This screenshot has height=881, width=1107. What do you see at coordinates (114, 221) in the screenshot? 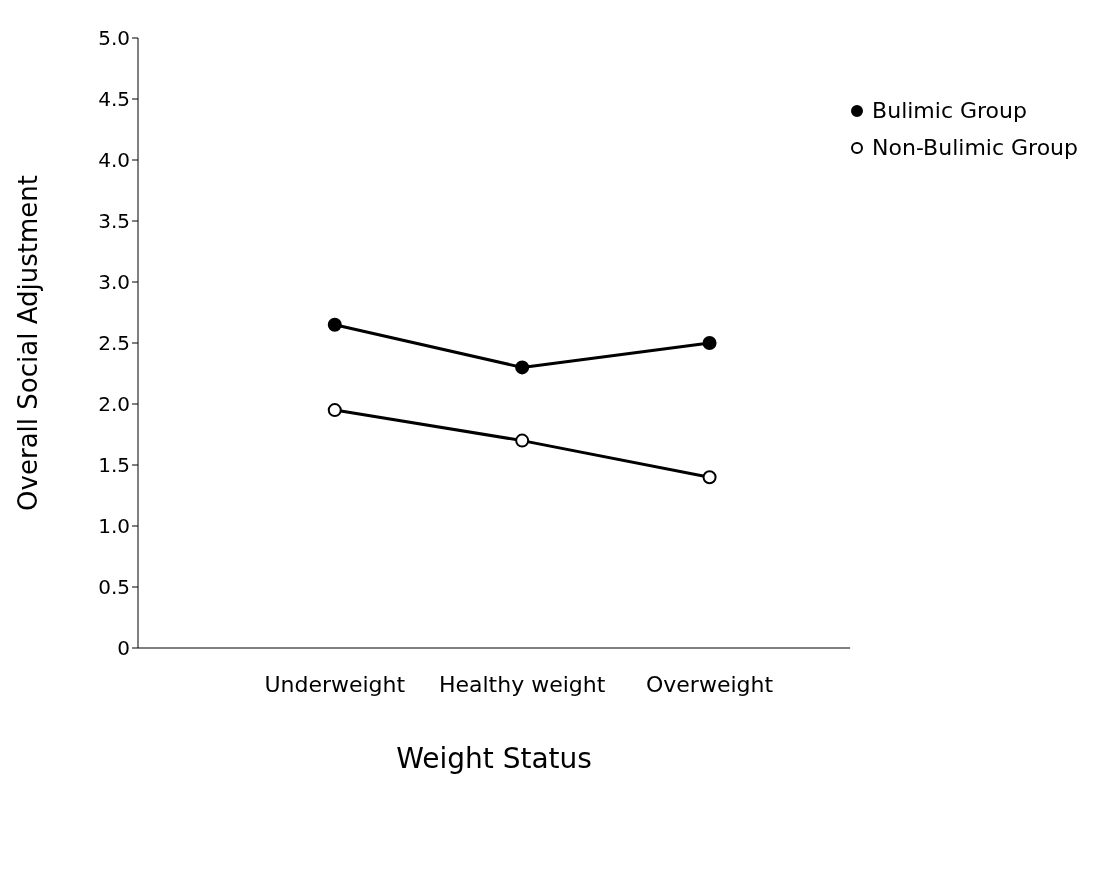
I see `y-tick-label: 3.5` at bounding box center [114, 221].